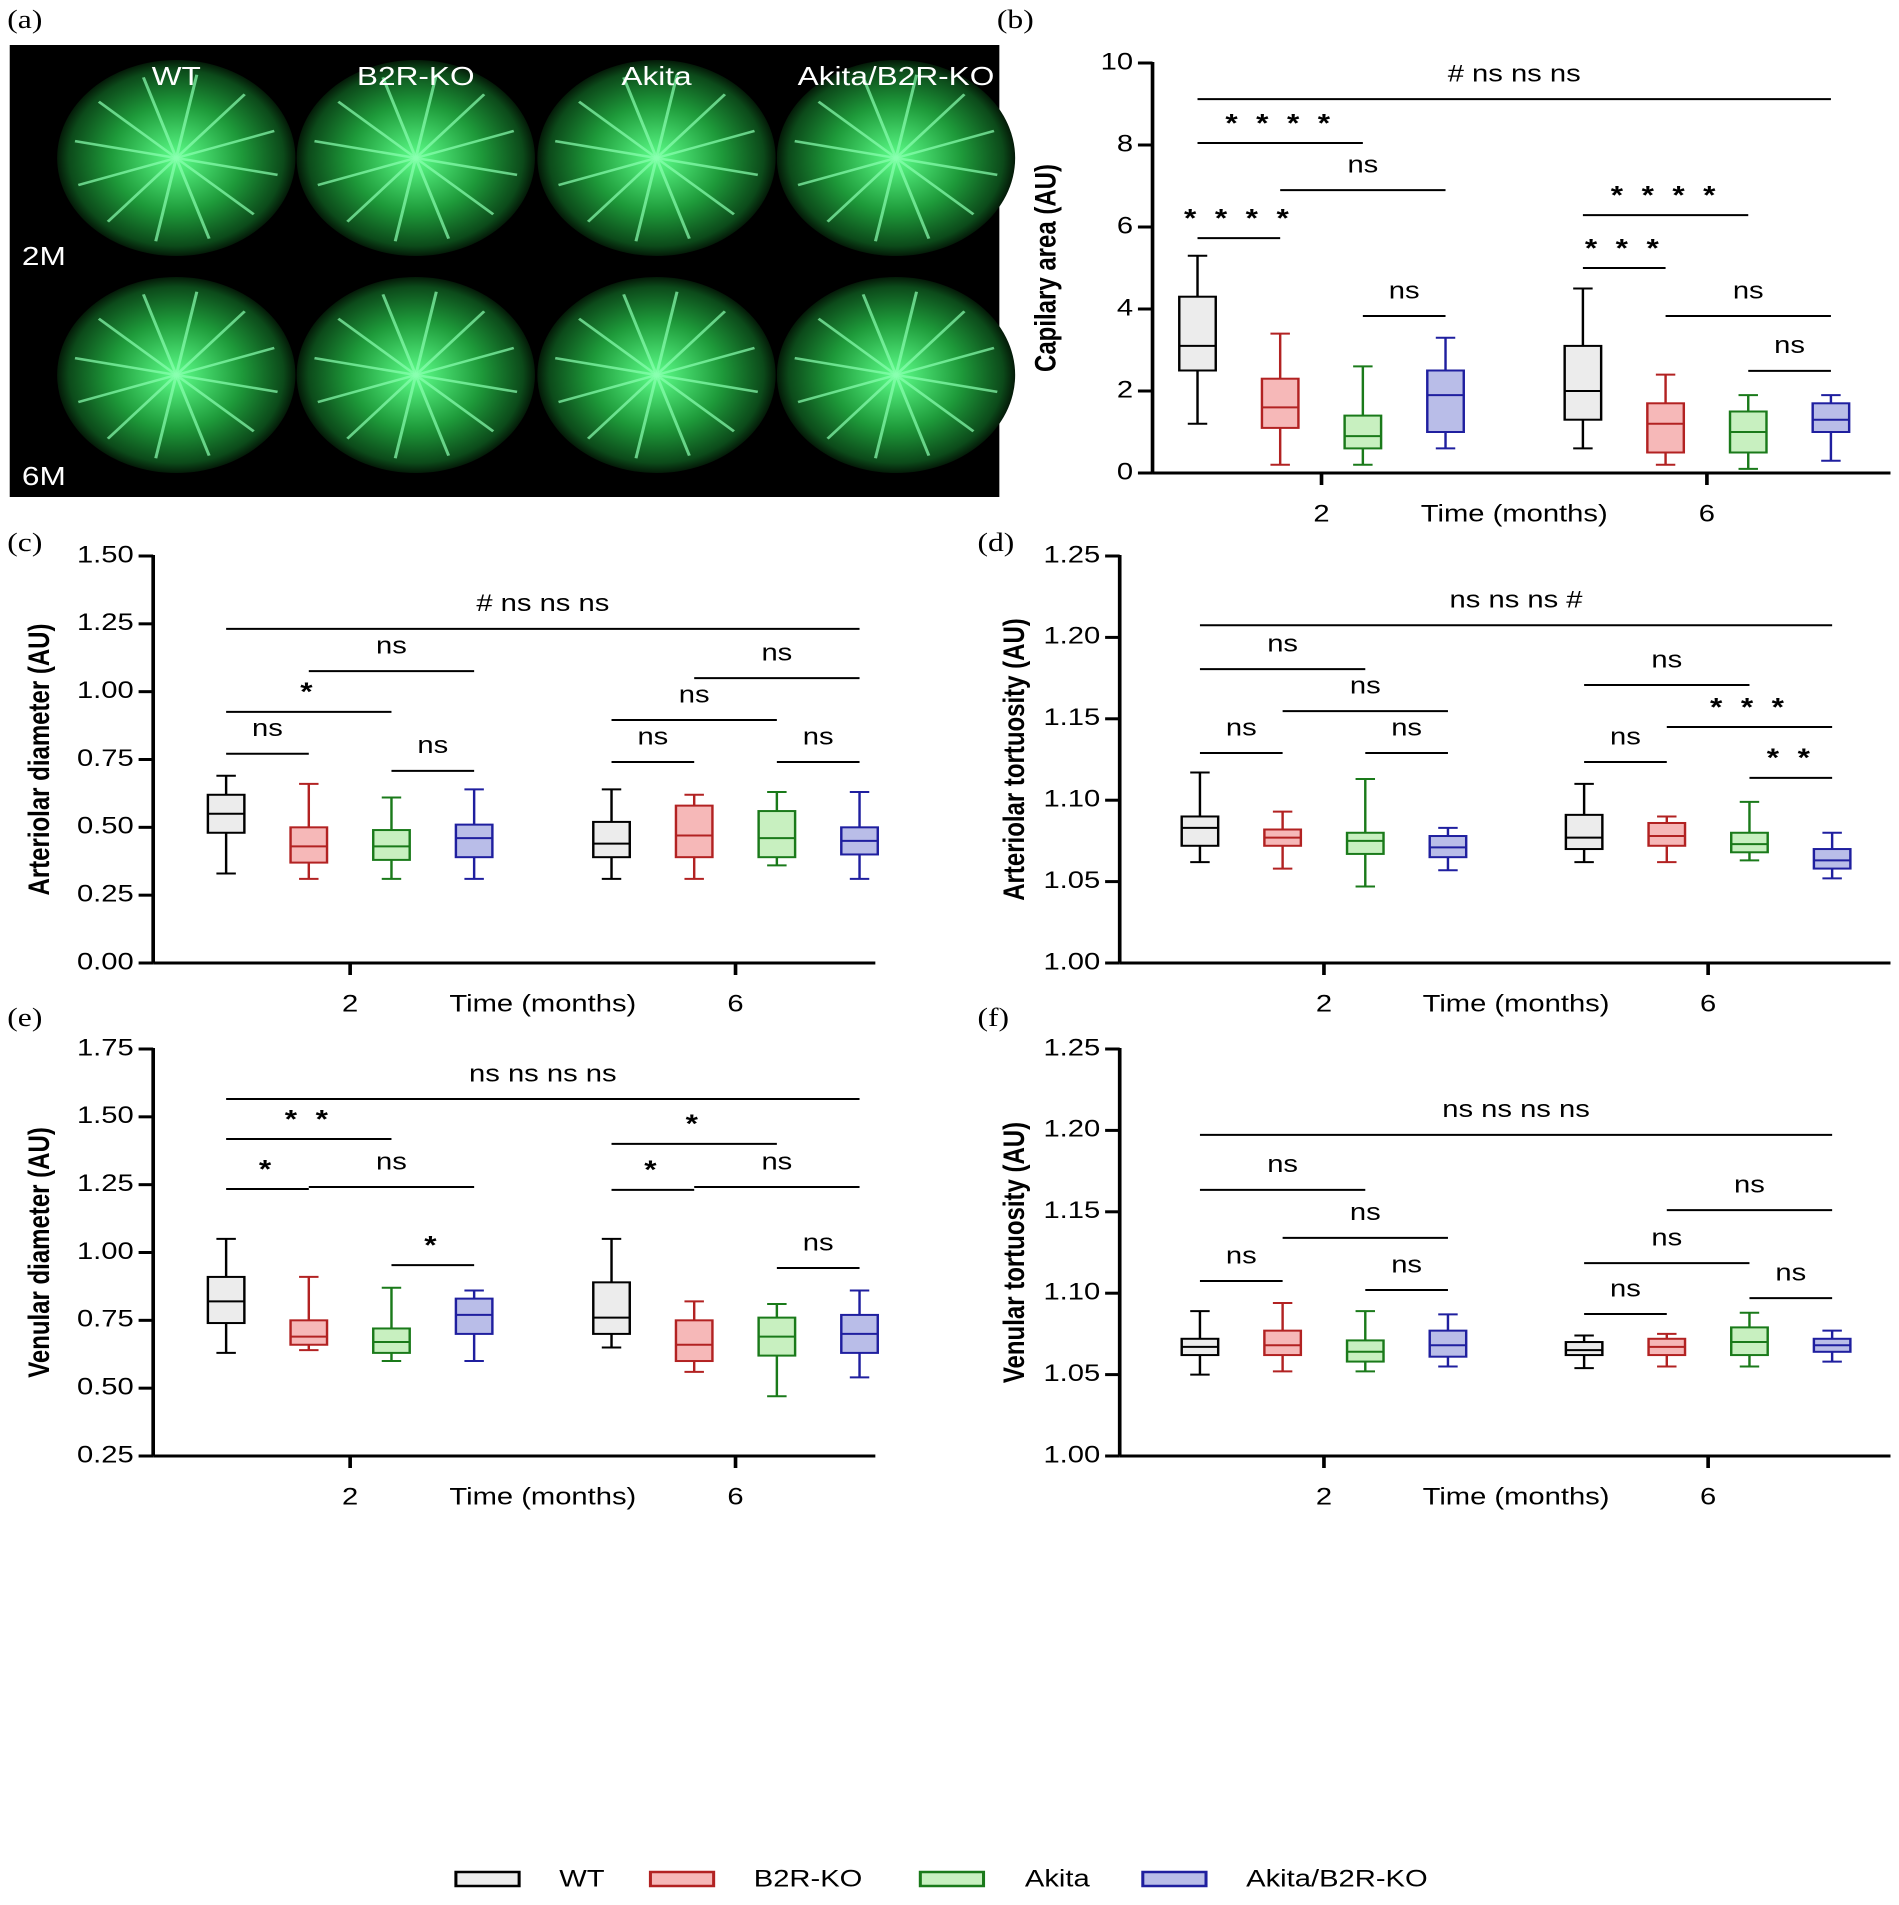 The width and height of the screenshot is (1899, 1905). I want to click on y-tick-label: 2, so click(1125, 389).